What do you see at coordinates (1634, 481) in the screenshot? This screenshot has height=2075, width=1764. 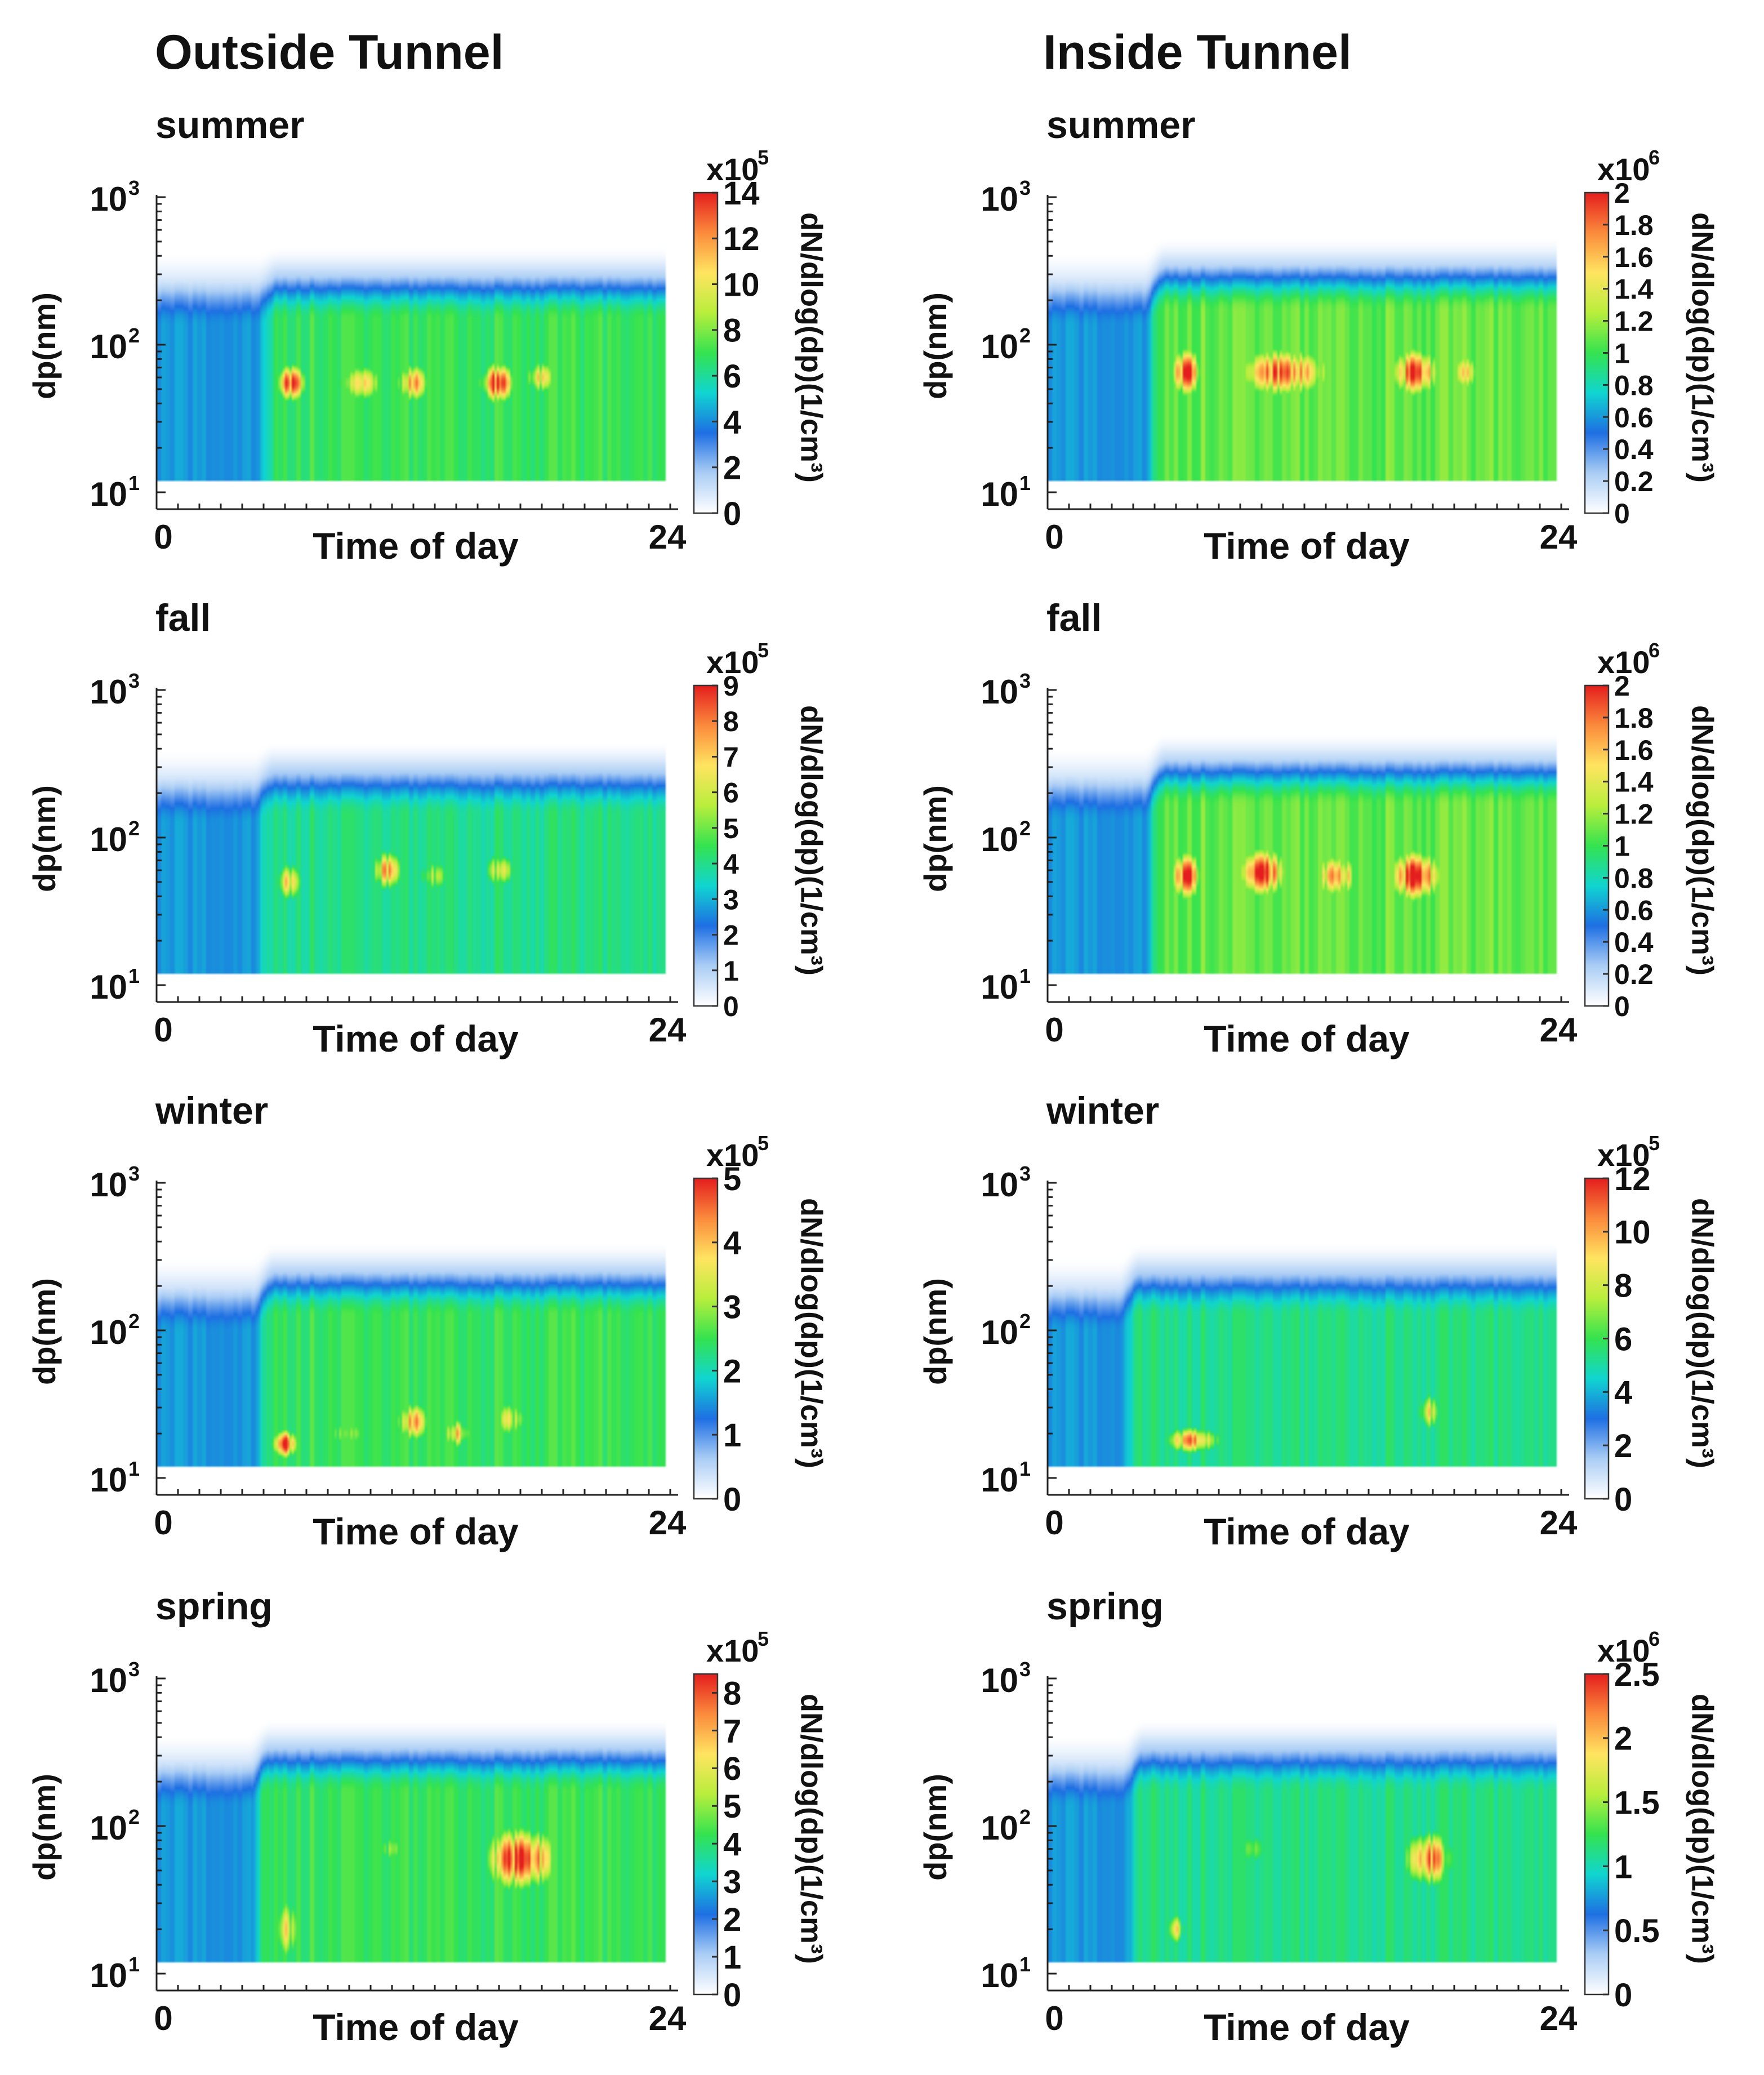 I see `colorbar-tick-label: 0.2` at bounding box center [1634, 481].